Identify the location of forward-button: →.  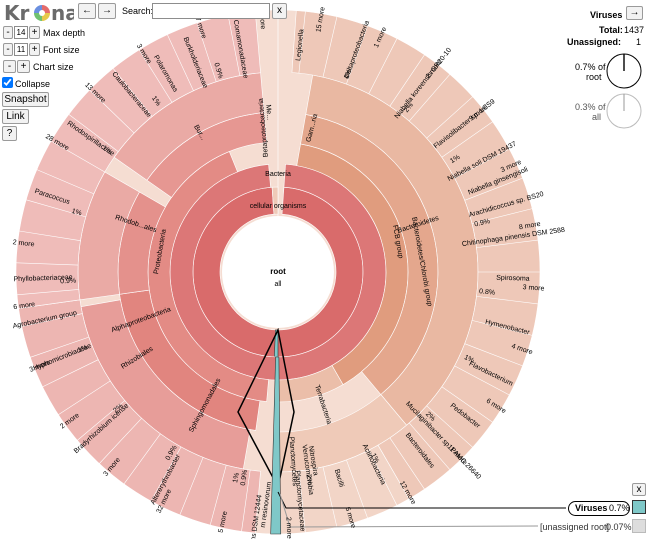
(107, 11).